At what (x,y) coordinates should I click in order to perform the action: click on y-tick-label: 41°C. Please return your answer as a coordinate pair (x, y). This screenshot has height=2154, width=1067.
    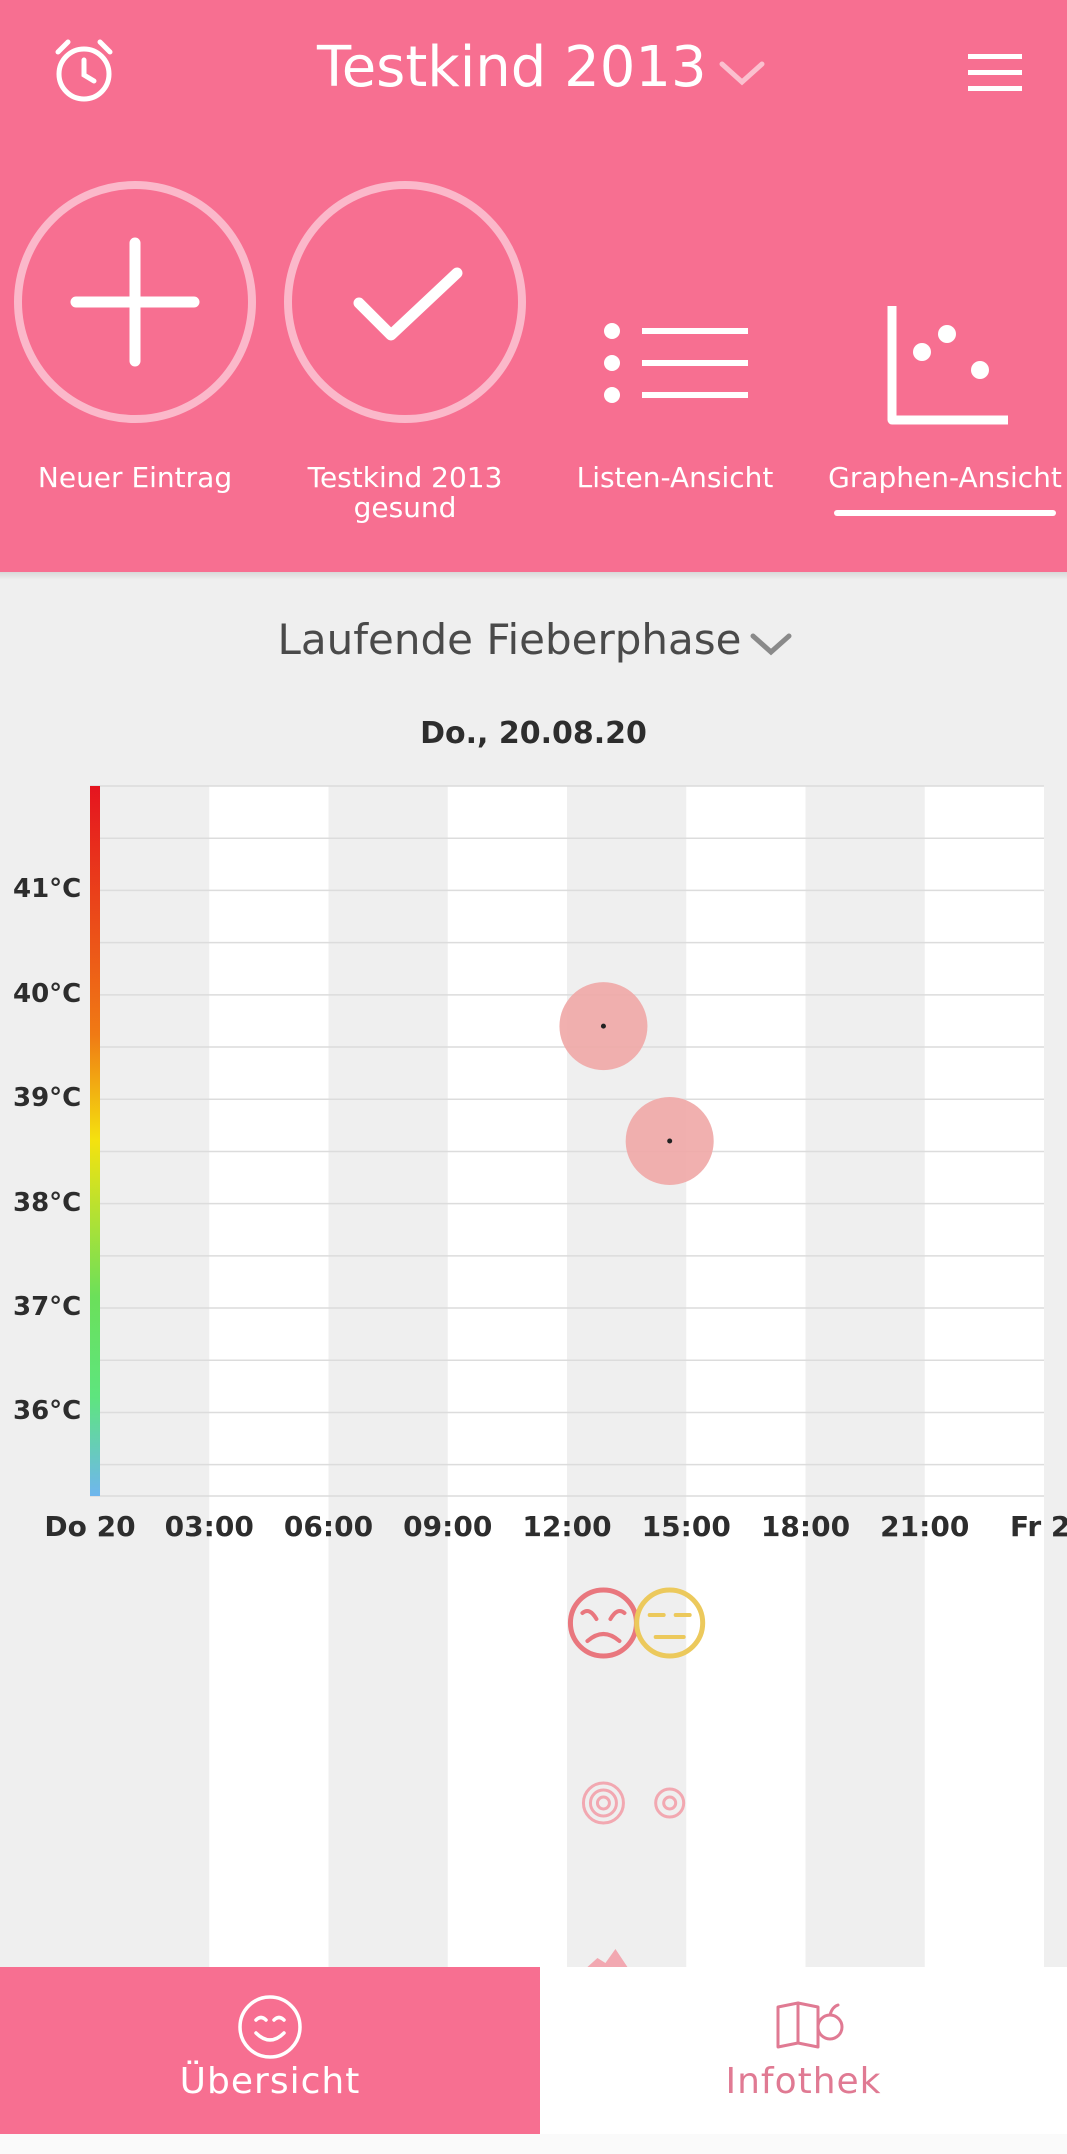
    Looking at the image, I should click on (47, 889).